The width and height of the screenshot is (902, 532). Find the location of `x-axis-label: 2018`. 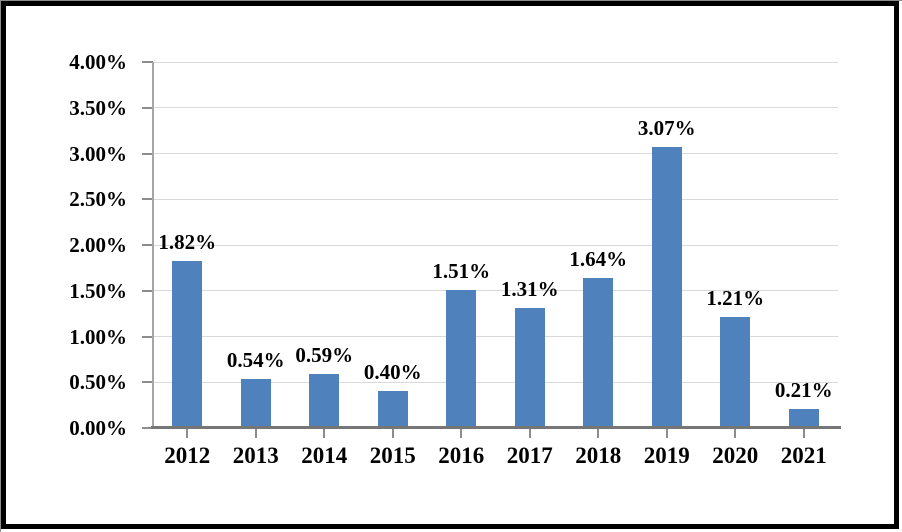

x-axis-label: 2018 is located at coordinates (598, 455).